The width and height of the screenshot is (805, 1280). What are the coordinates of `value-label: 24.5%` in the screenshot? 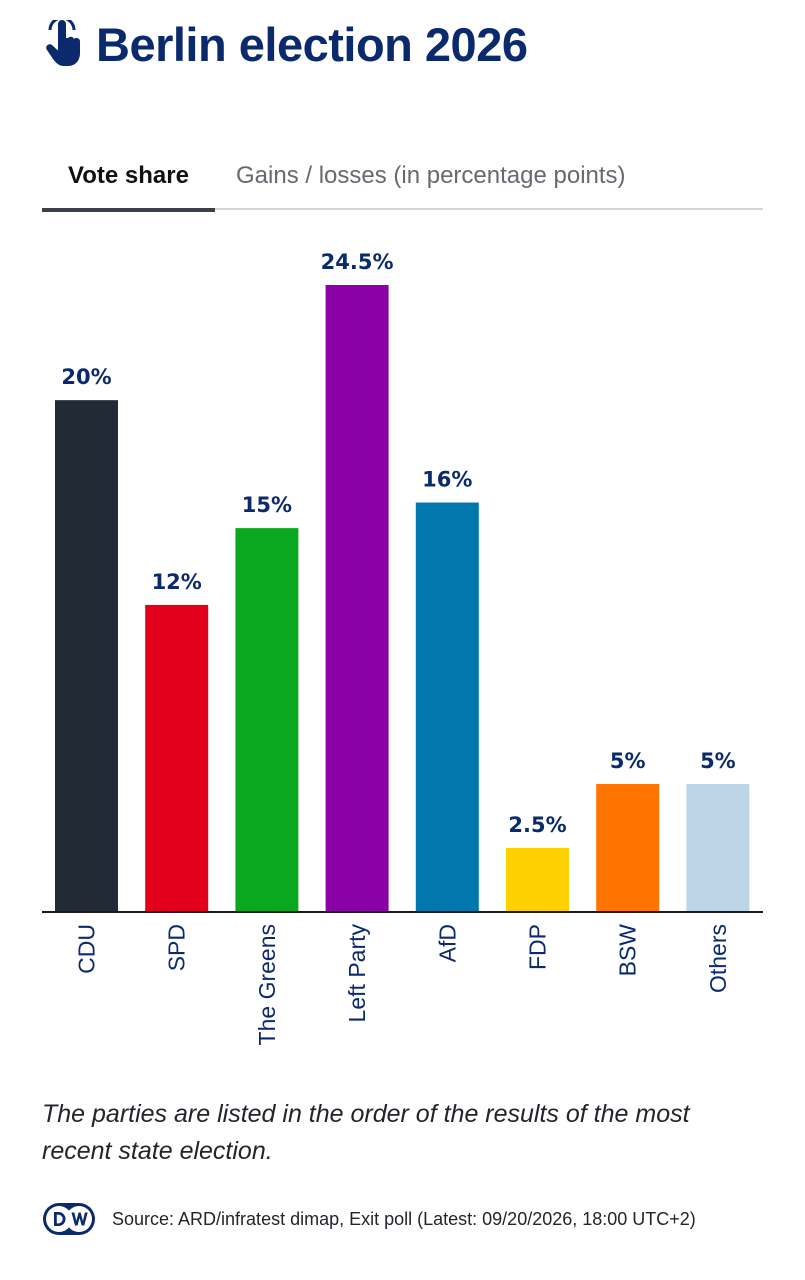 It's located at (357, 262).